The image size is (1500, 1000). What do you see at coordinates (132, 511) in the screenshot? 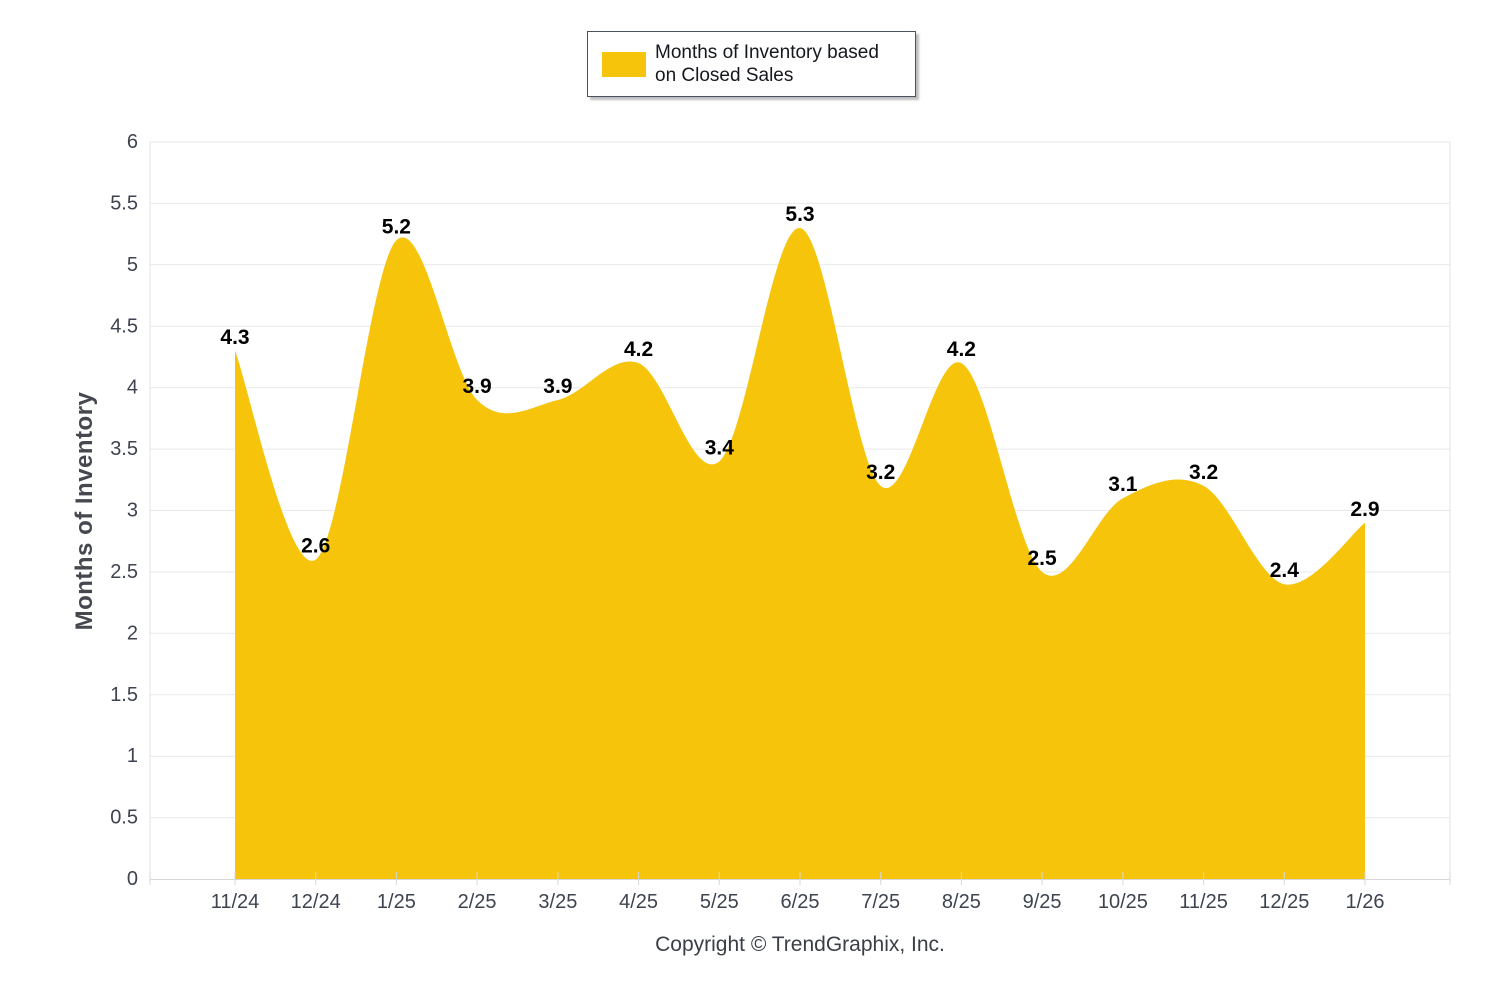
I see `y-axis-label: 3` at bounding box center [132, 511].